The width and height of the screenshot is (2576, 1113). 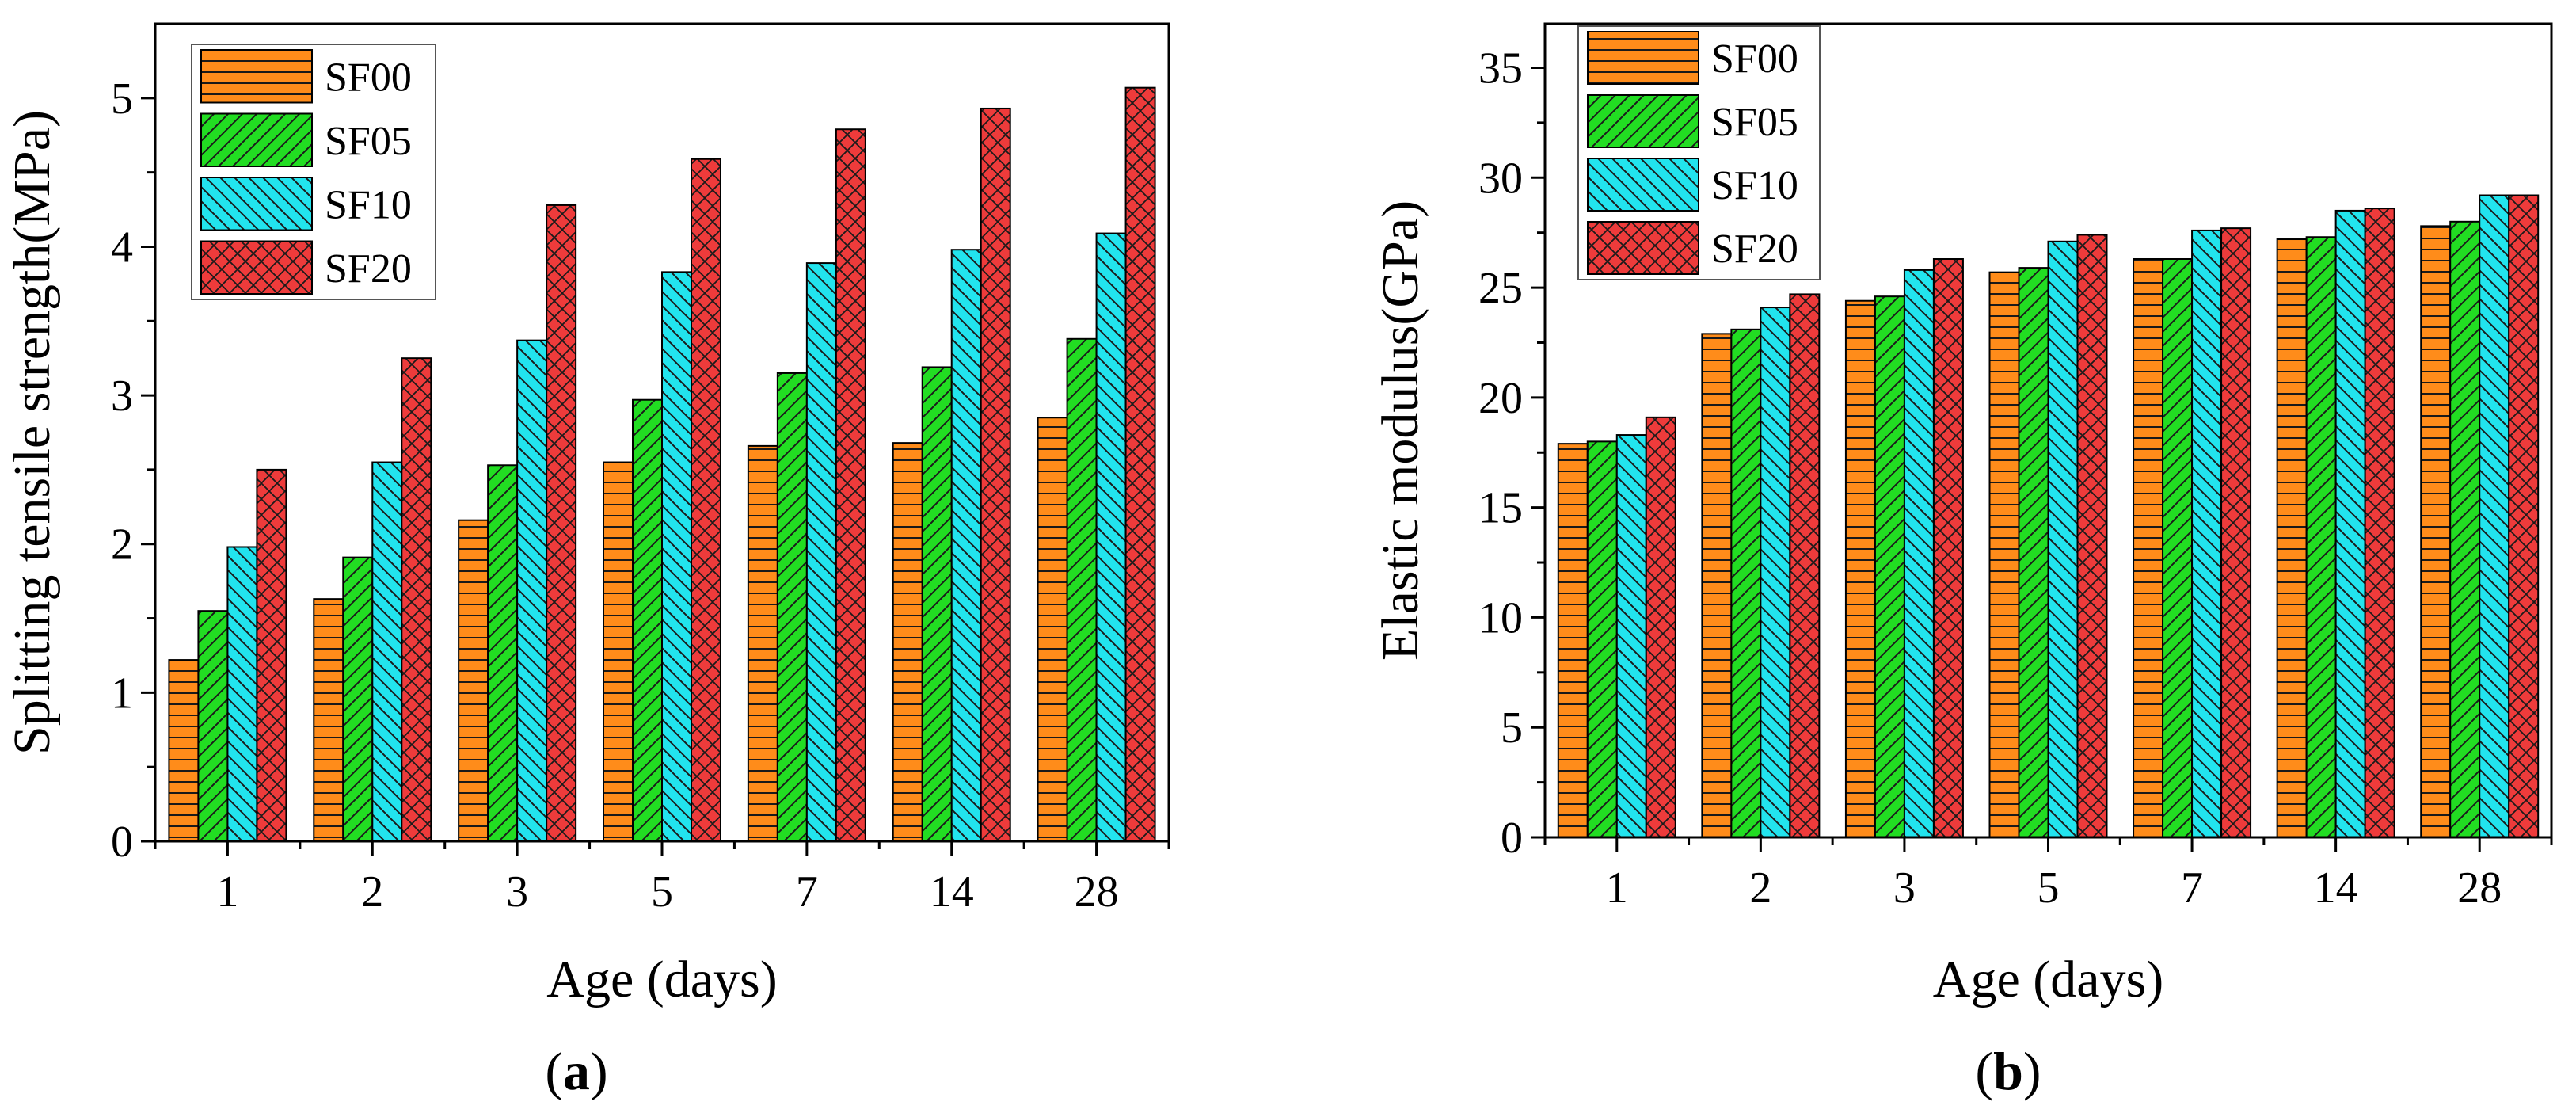 I want to click on y-tick-label: 30, so click(x=1500, y=178).